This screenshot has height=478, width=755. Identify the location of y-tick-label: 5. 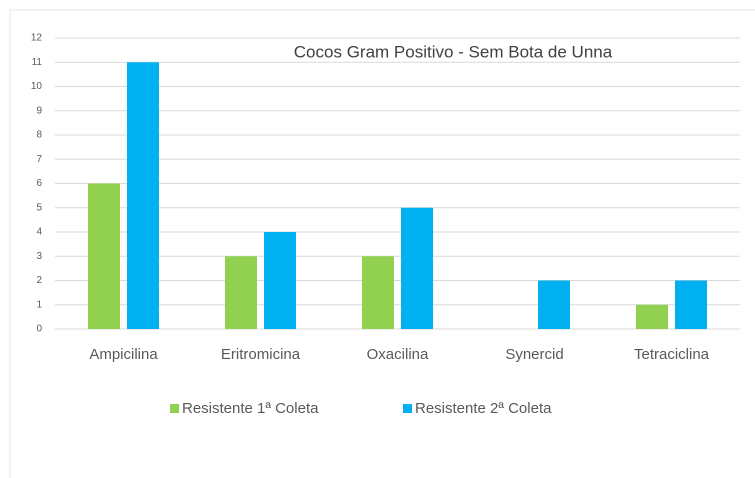
(39, 207).